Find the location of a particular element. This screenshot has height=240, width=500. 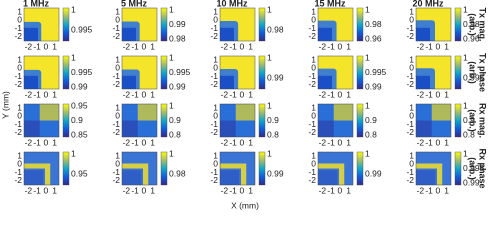

row-label-line: Rx mag. is located at coordinates (483, 120).